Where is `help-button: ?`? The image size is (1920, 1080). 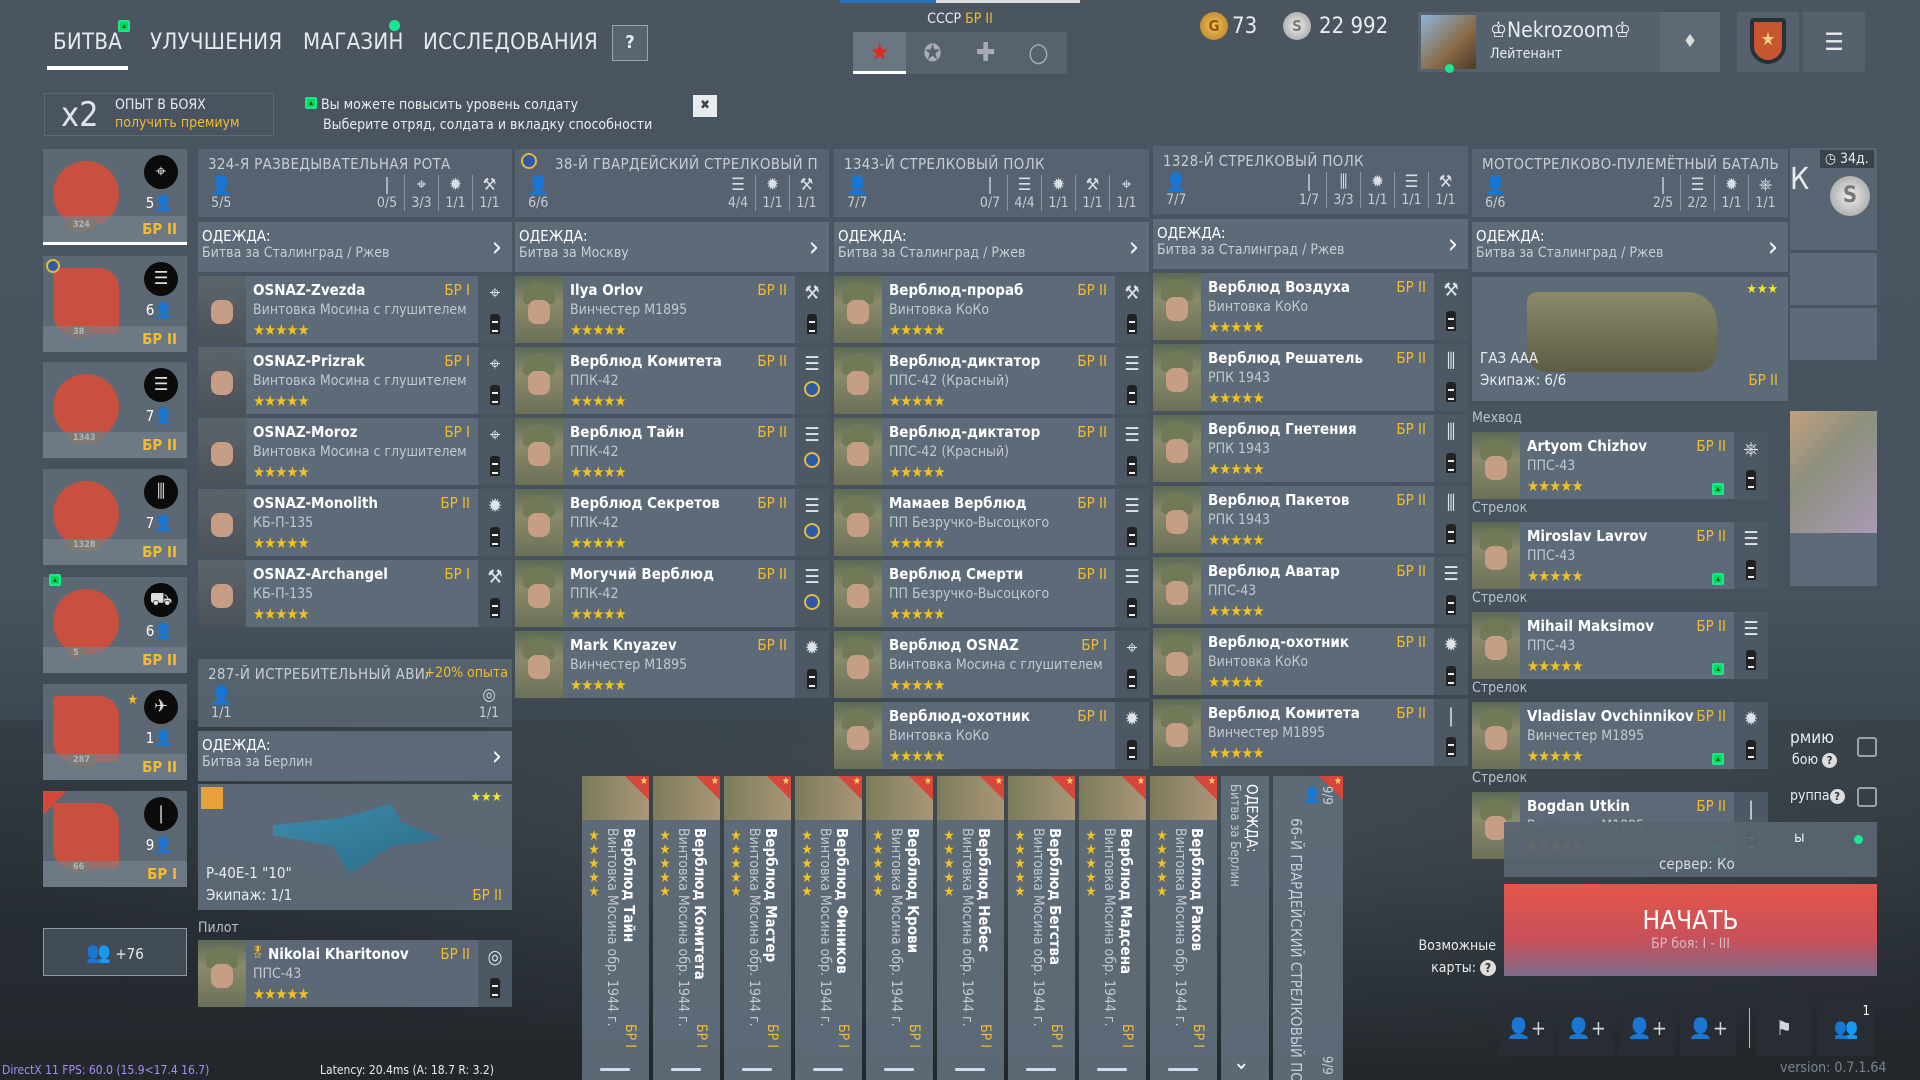 help-button: ? is located at coordinates (630, 43).